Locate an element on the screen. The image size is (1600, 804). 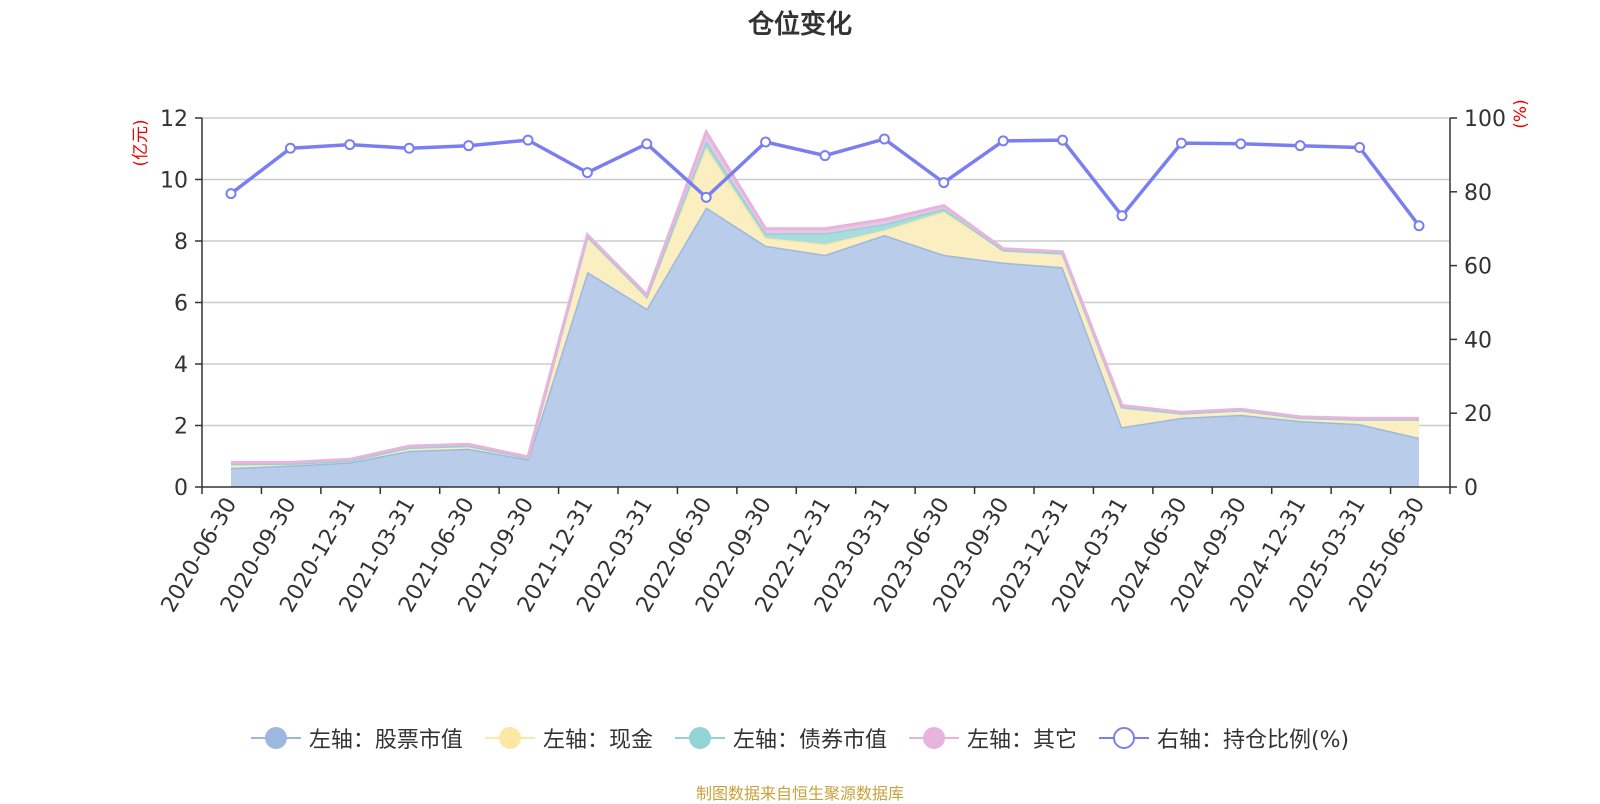
y-left-tick-label: 8 is located at coordinates (181, 242).